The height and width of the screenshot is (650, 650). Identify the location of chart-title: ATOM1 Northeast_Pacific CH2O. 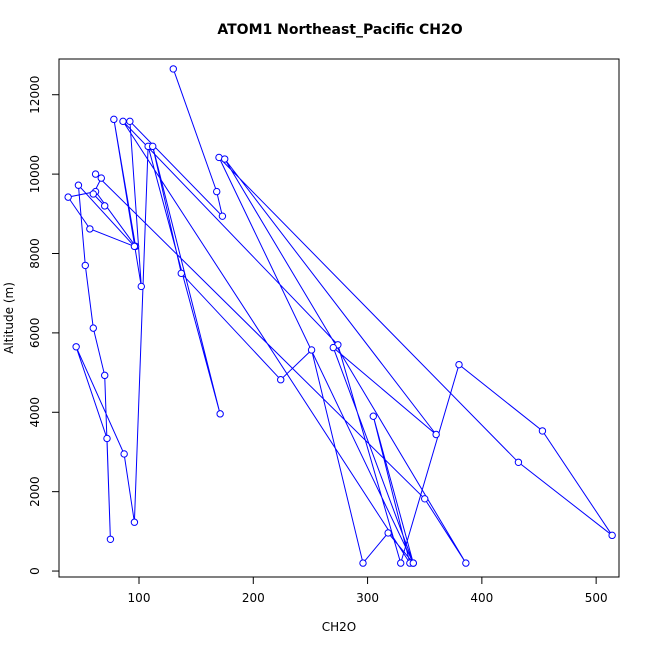
(339, 30).